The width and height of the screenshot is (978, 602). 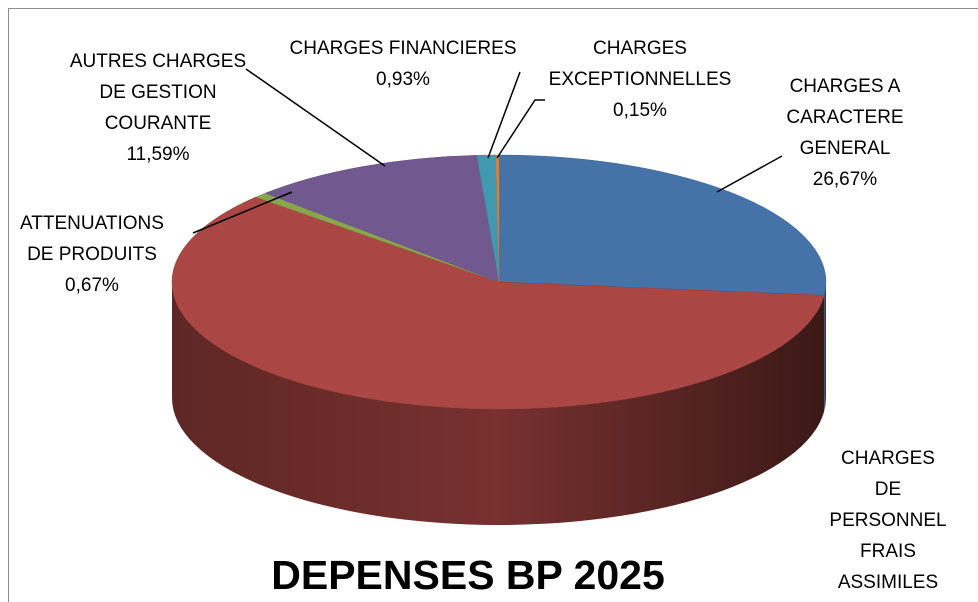 I want to click on value-label: 0,15%, so click(x=640, y=110).